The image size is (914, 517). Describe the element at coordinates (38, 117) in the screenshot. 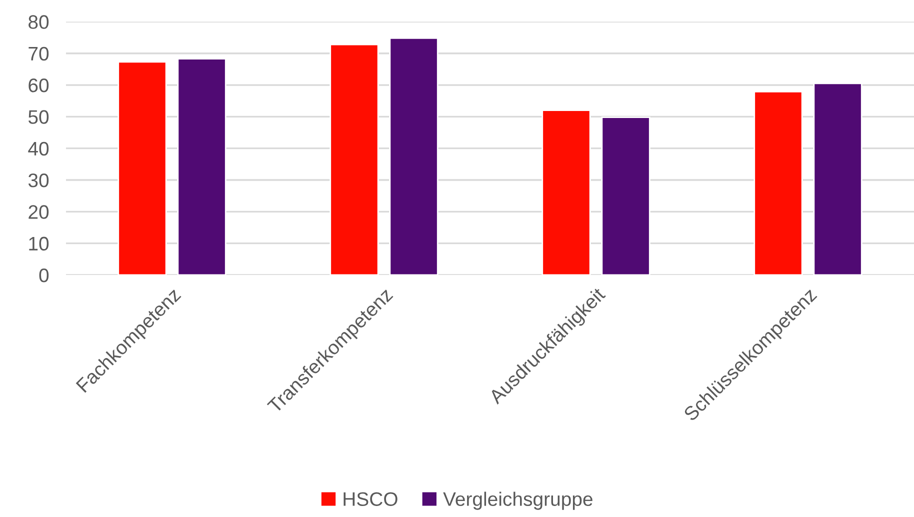

I see `y-tick-label: 50` at that location.